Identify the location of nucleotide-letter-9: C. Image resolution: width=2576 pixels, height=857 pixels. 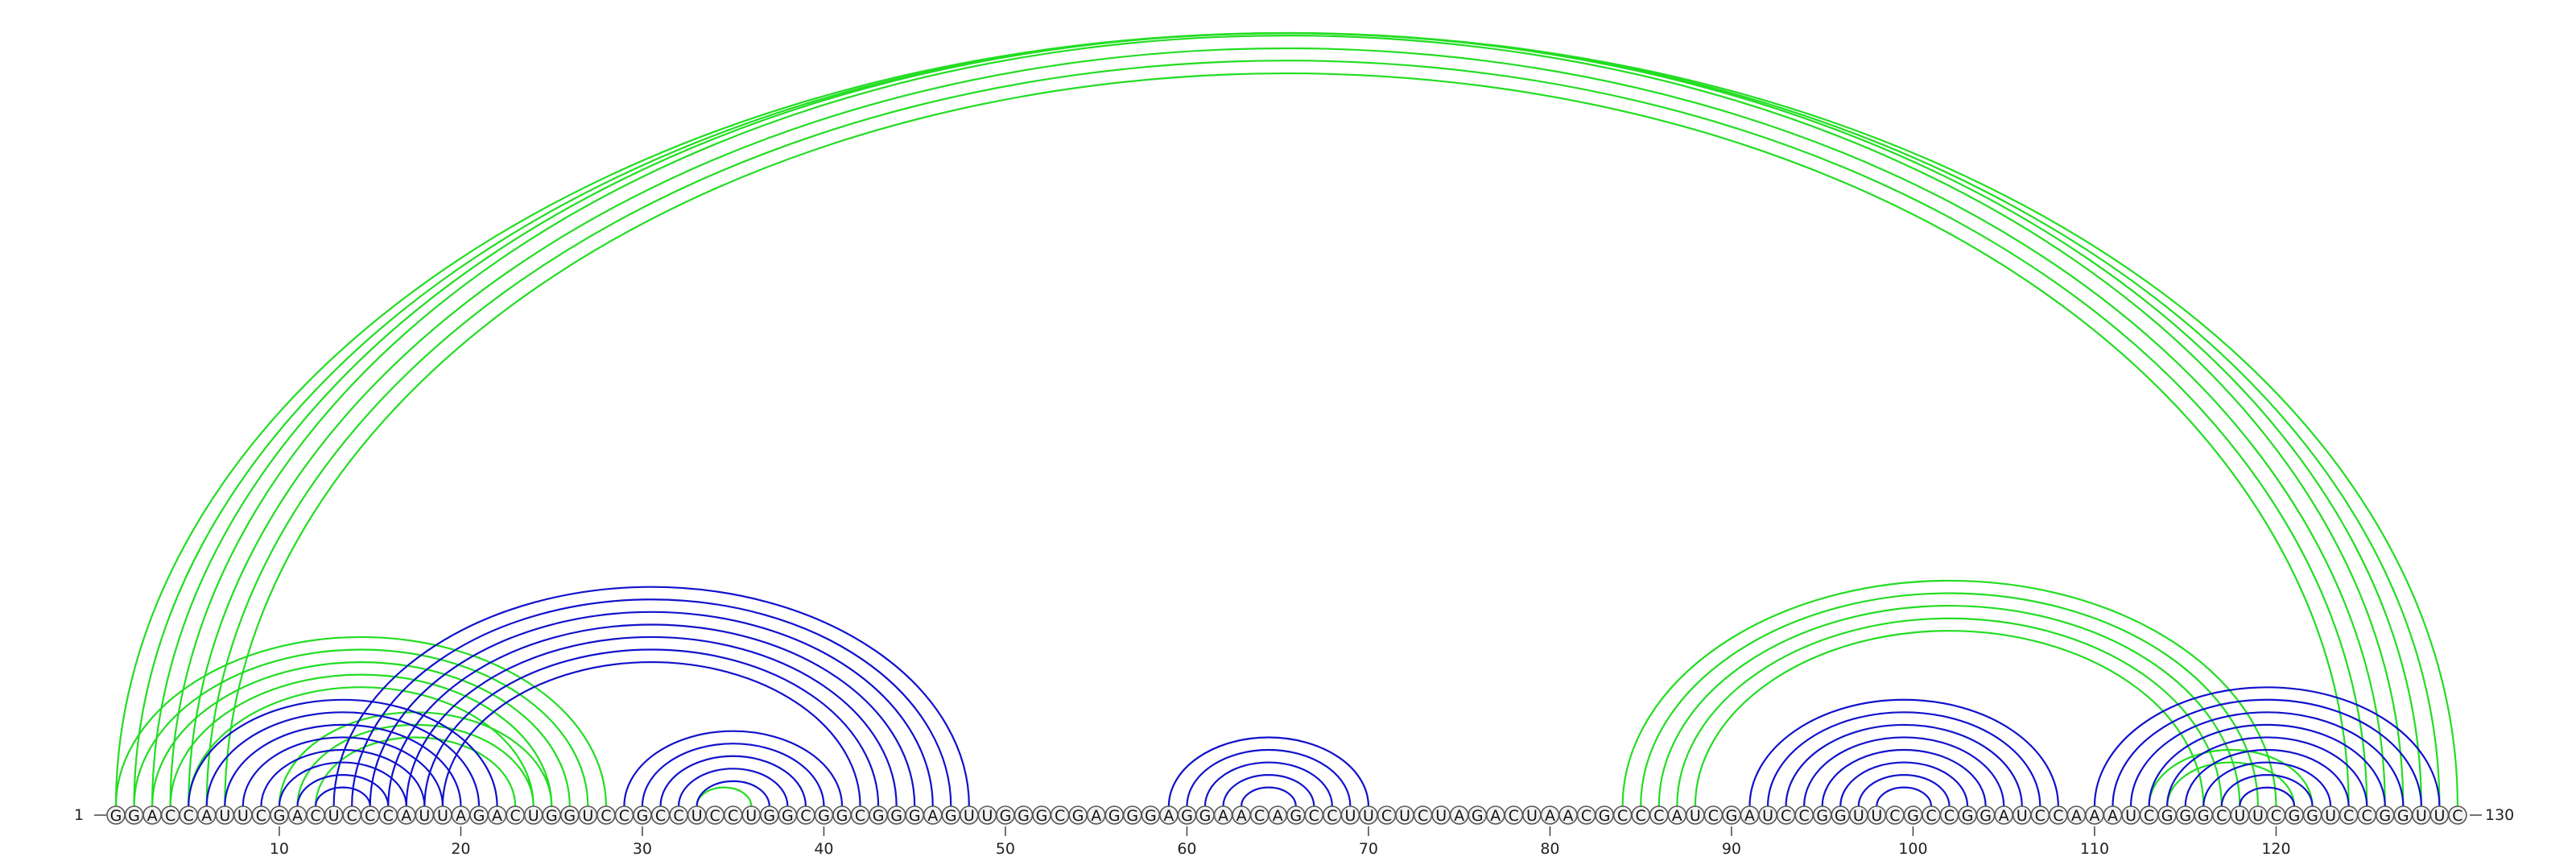
(261, 816).